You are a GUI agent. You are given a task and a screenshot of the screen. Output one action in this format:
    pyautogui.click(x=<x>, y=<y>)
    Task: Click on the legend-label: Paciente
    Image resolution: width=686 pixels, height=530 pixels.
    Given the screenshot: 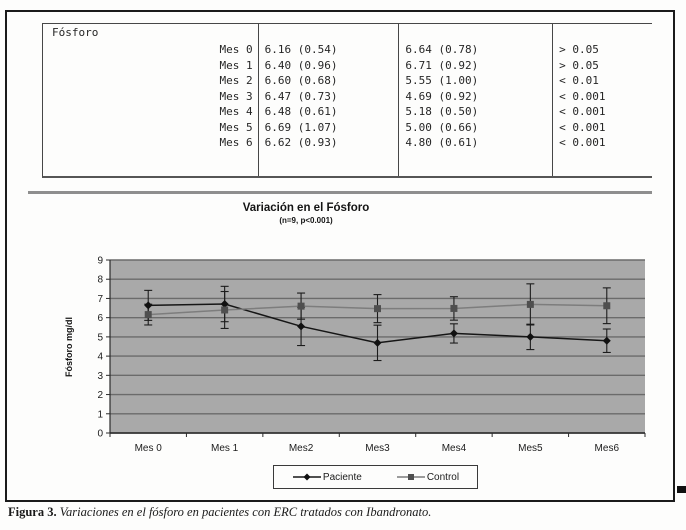 What is the action you would take?
    pyautogui.click(x=342, y=477)
    